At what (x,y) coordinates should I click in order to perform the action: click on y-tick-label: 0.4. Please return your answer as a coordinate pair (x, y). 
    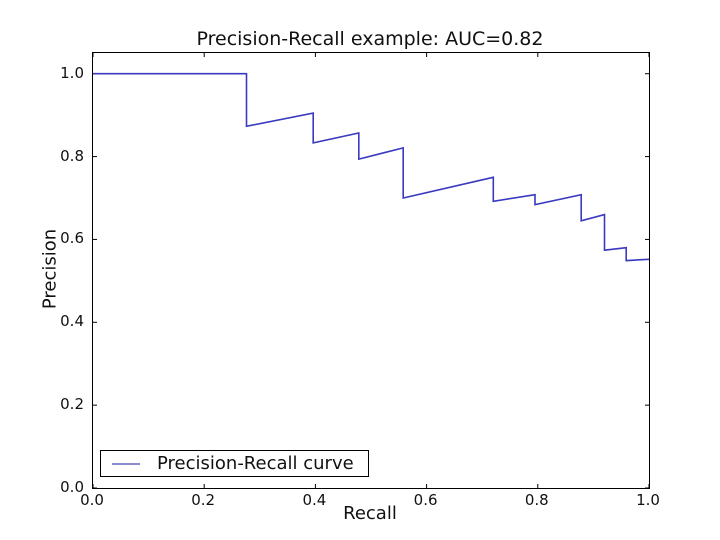
    Looking at the image, I should click on (72, 321).